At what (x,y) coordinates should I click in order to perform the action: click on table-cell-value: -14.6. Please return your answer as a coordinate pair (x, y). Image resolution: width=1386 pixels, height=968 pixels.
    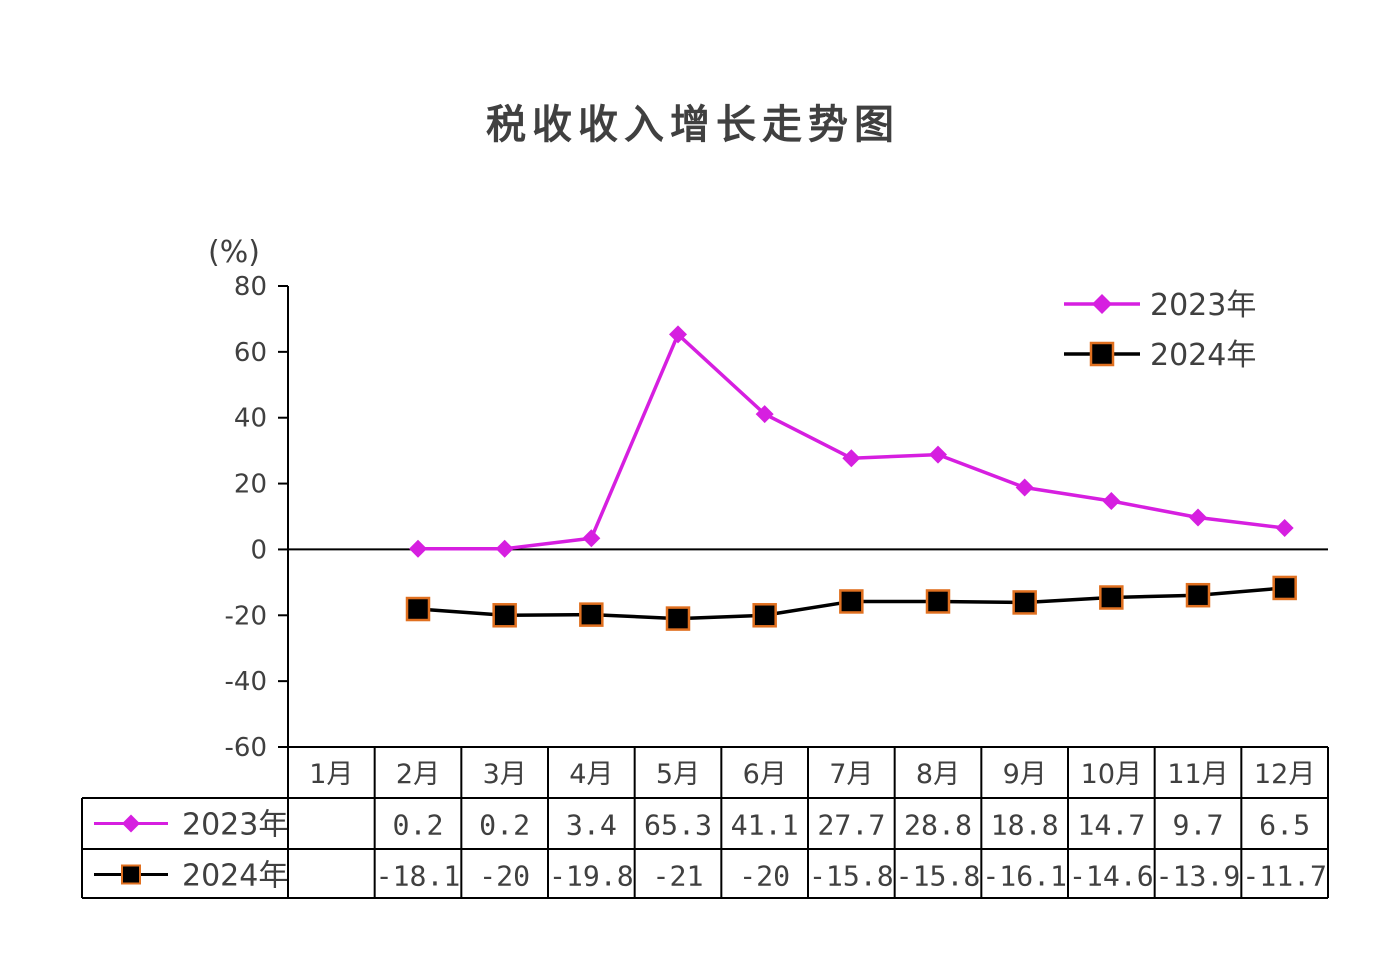
    Looking at the image, I should click on (1111, 876).